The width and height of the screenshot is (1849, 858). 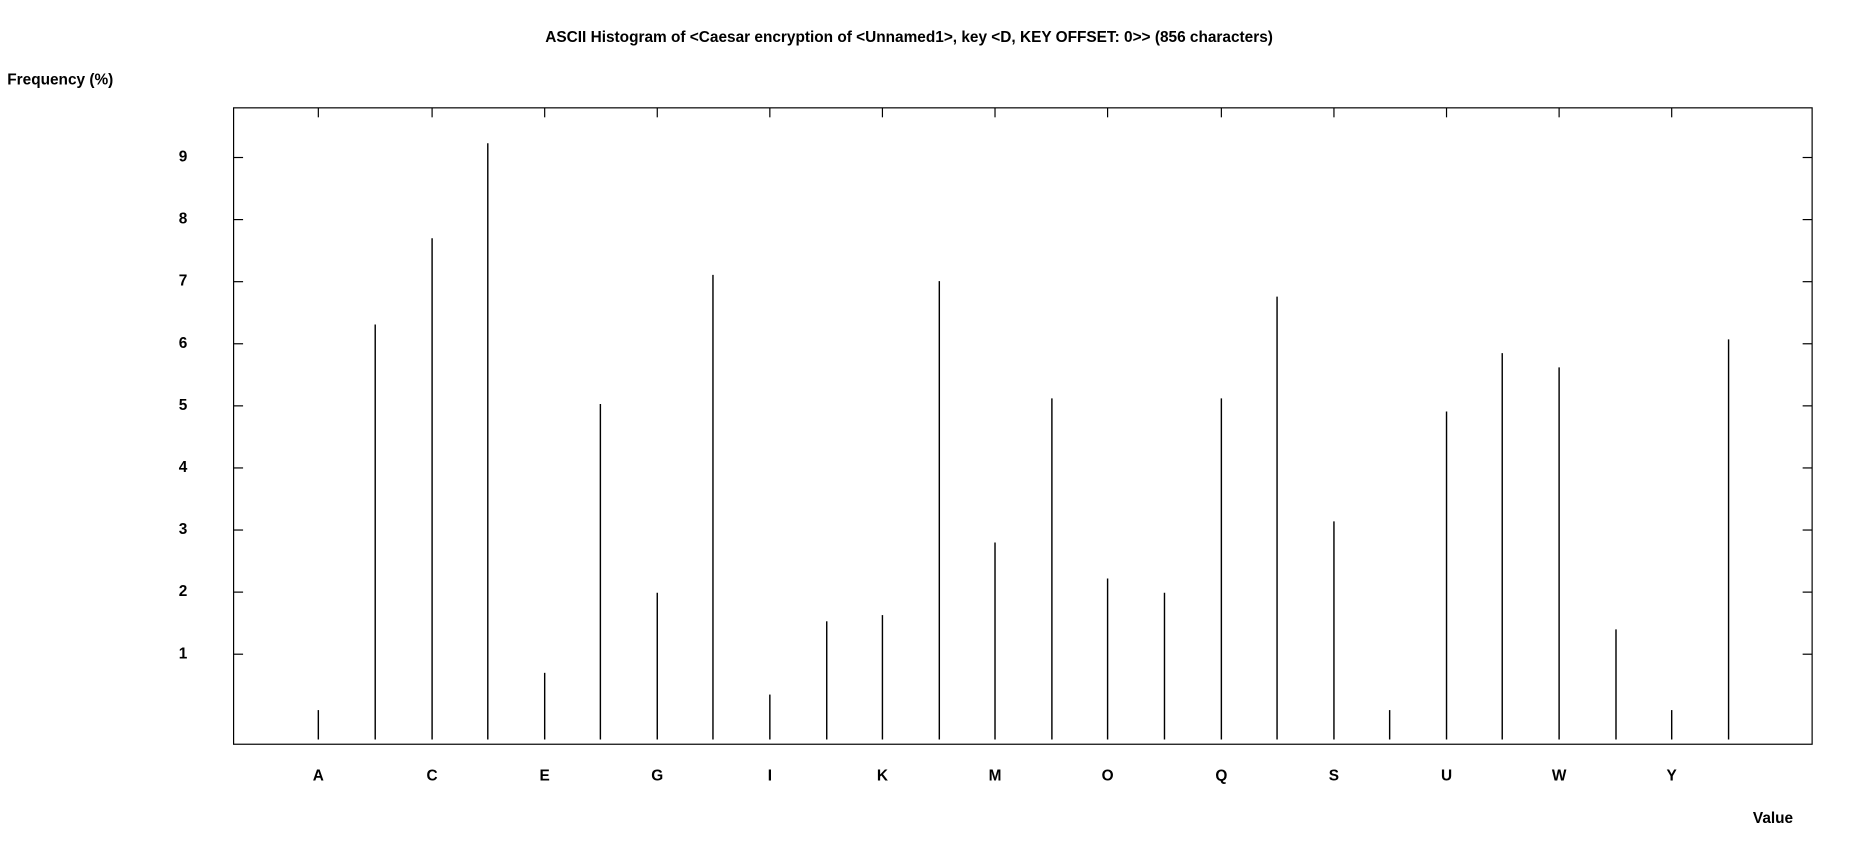 What do you see at coordinates (1559, 775) in the screenshot?
I see `x-tick-label: W` at bounding box center [1559, 775].